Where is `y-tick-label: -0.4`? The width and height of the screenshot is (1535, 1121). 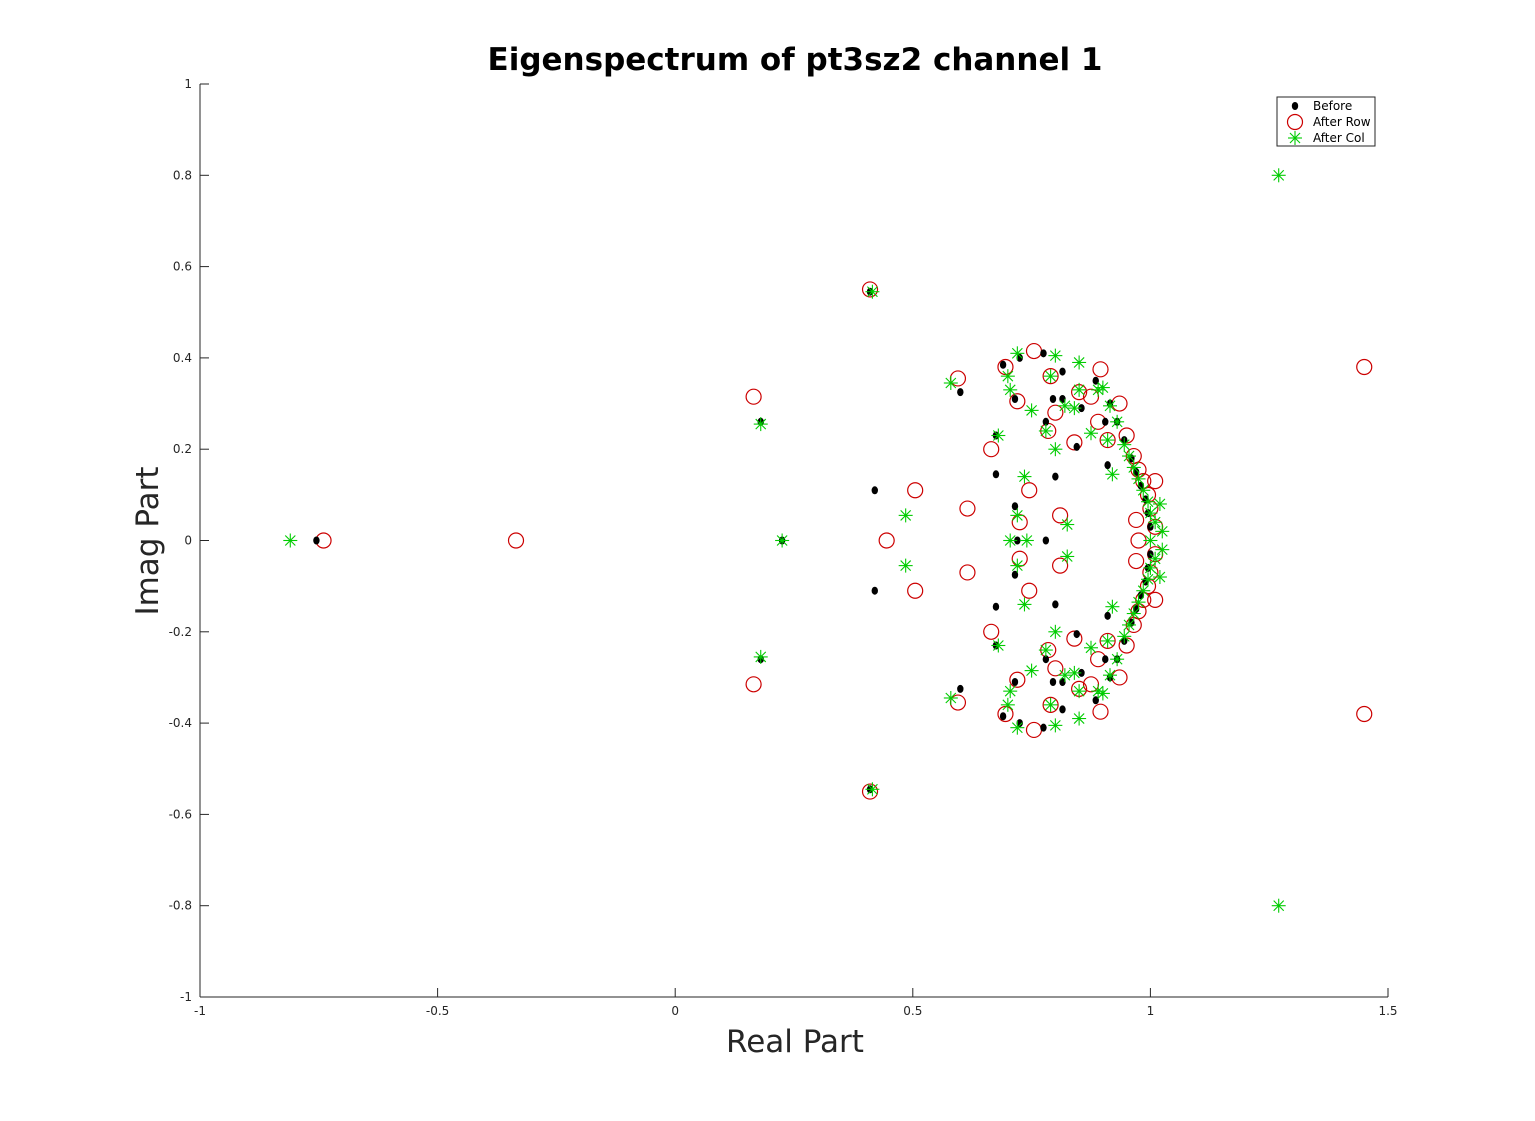
y-tick-label: -0.4 is located at coordinates (180, 723).